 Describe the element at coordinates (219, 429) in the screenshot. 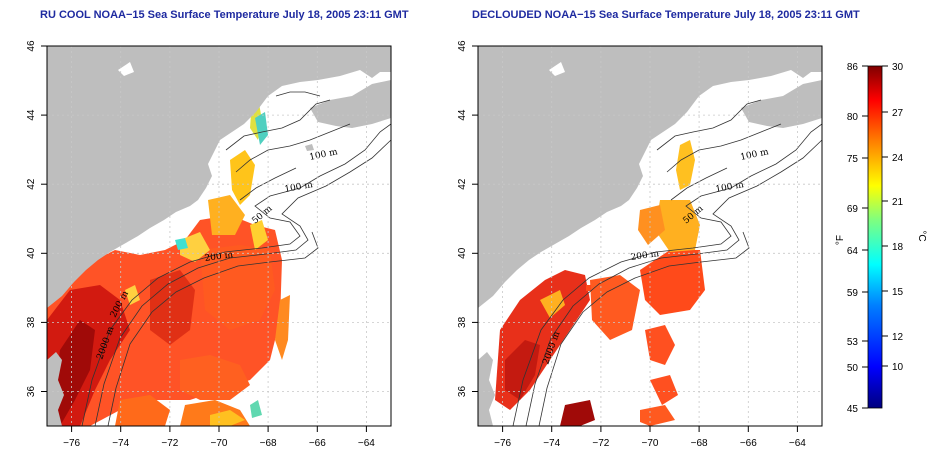

I see `x-axis-left` at that location.